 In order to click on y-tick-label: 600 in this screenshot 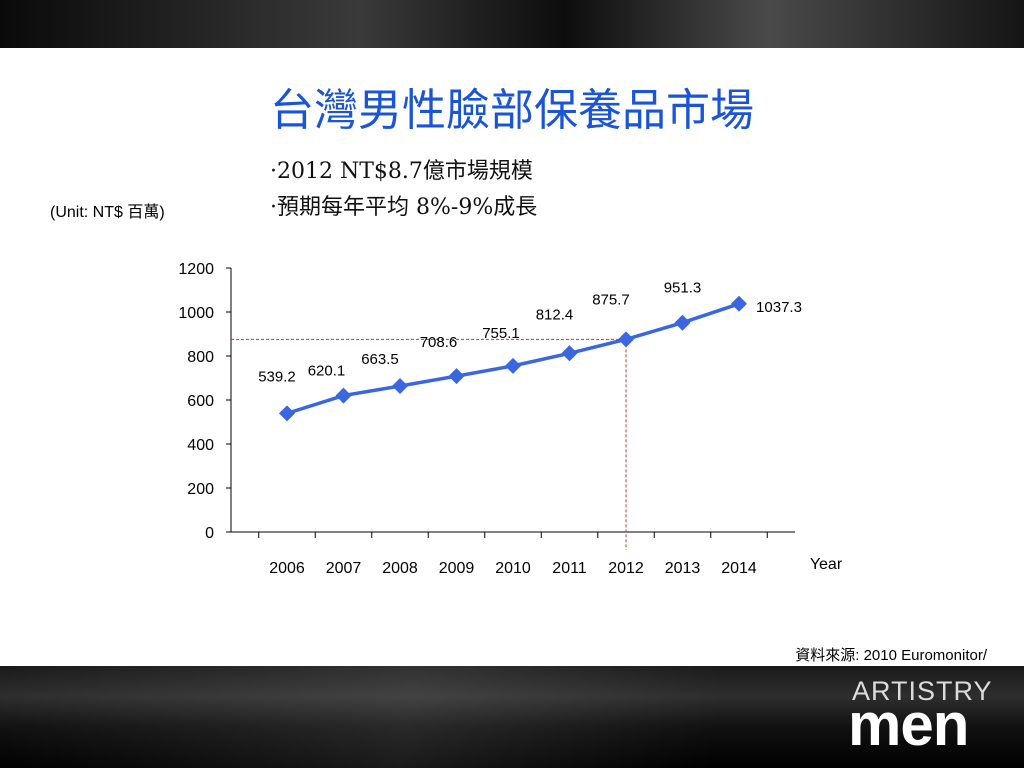, I will do `click(200, 401)`.